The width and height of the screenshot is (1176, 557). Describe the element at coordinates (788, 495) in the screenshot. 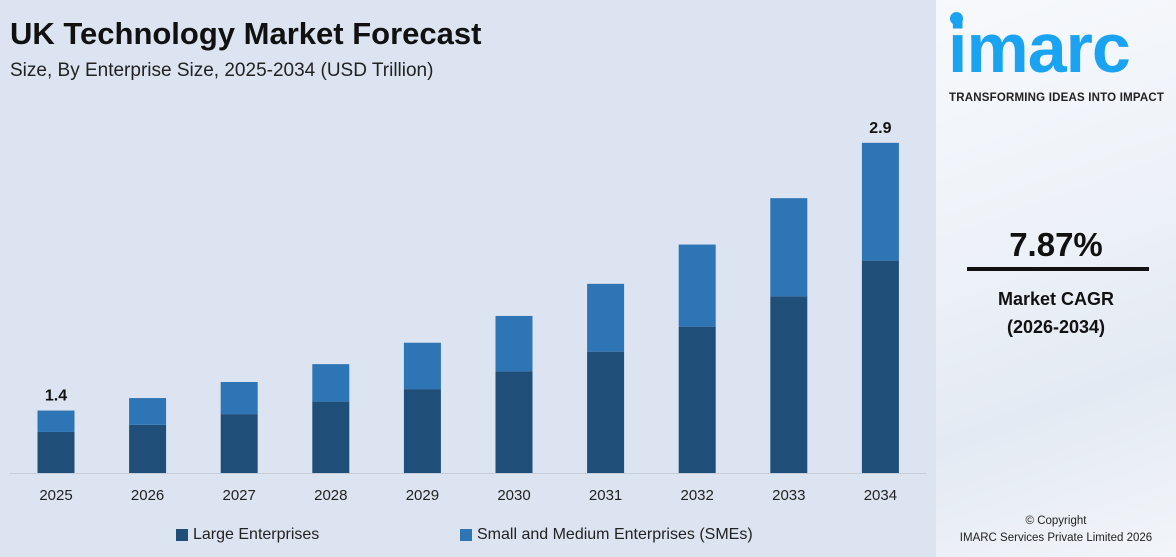

I see `x-tick-2033: 2033` at that location.